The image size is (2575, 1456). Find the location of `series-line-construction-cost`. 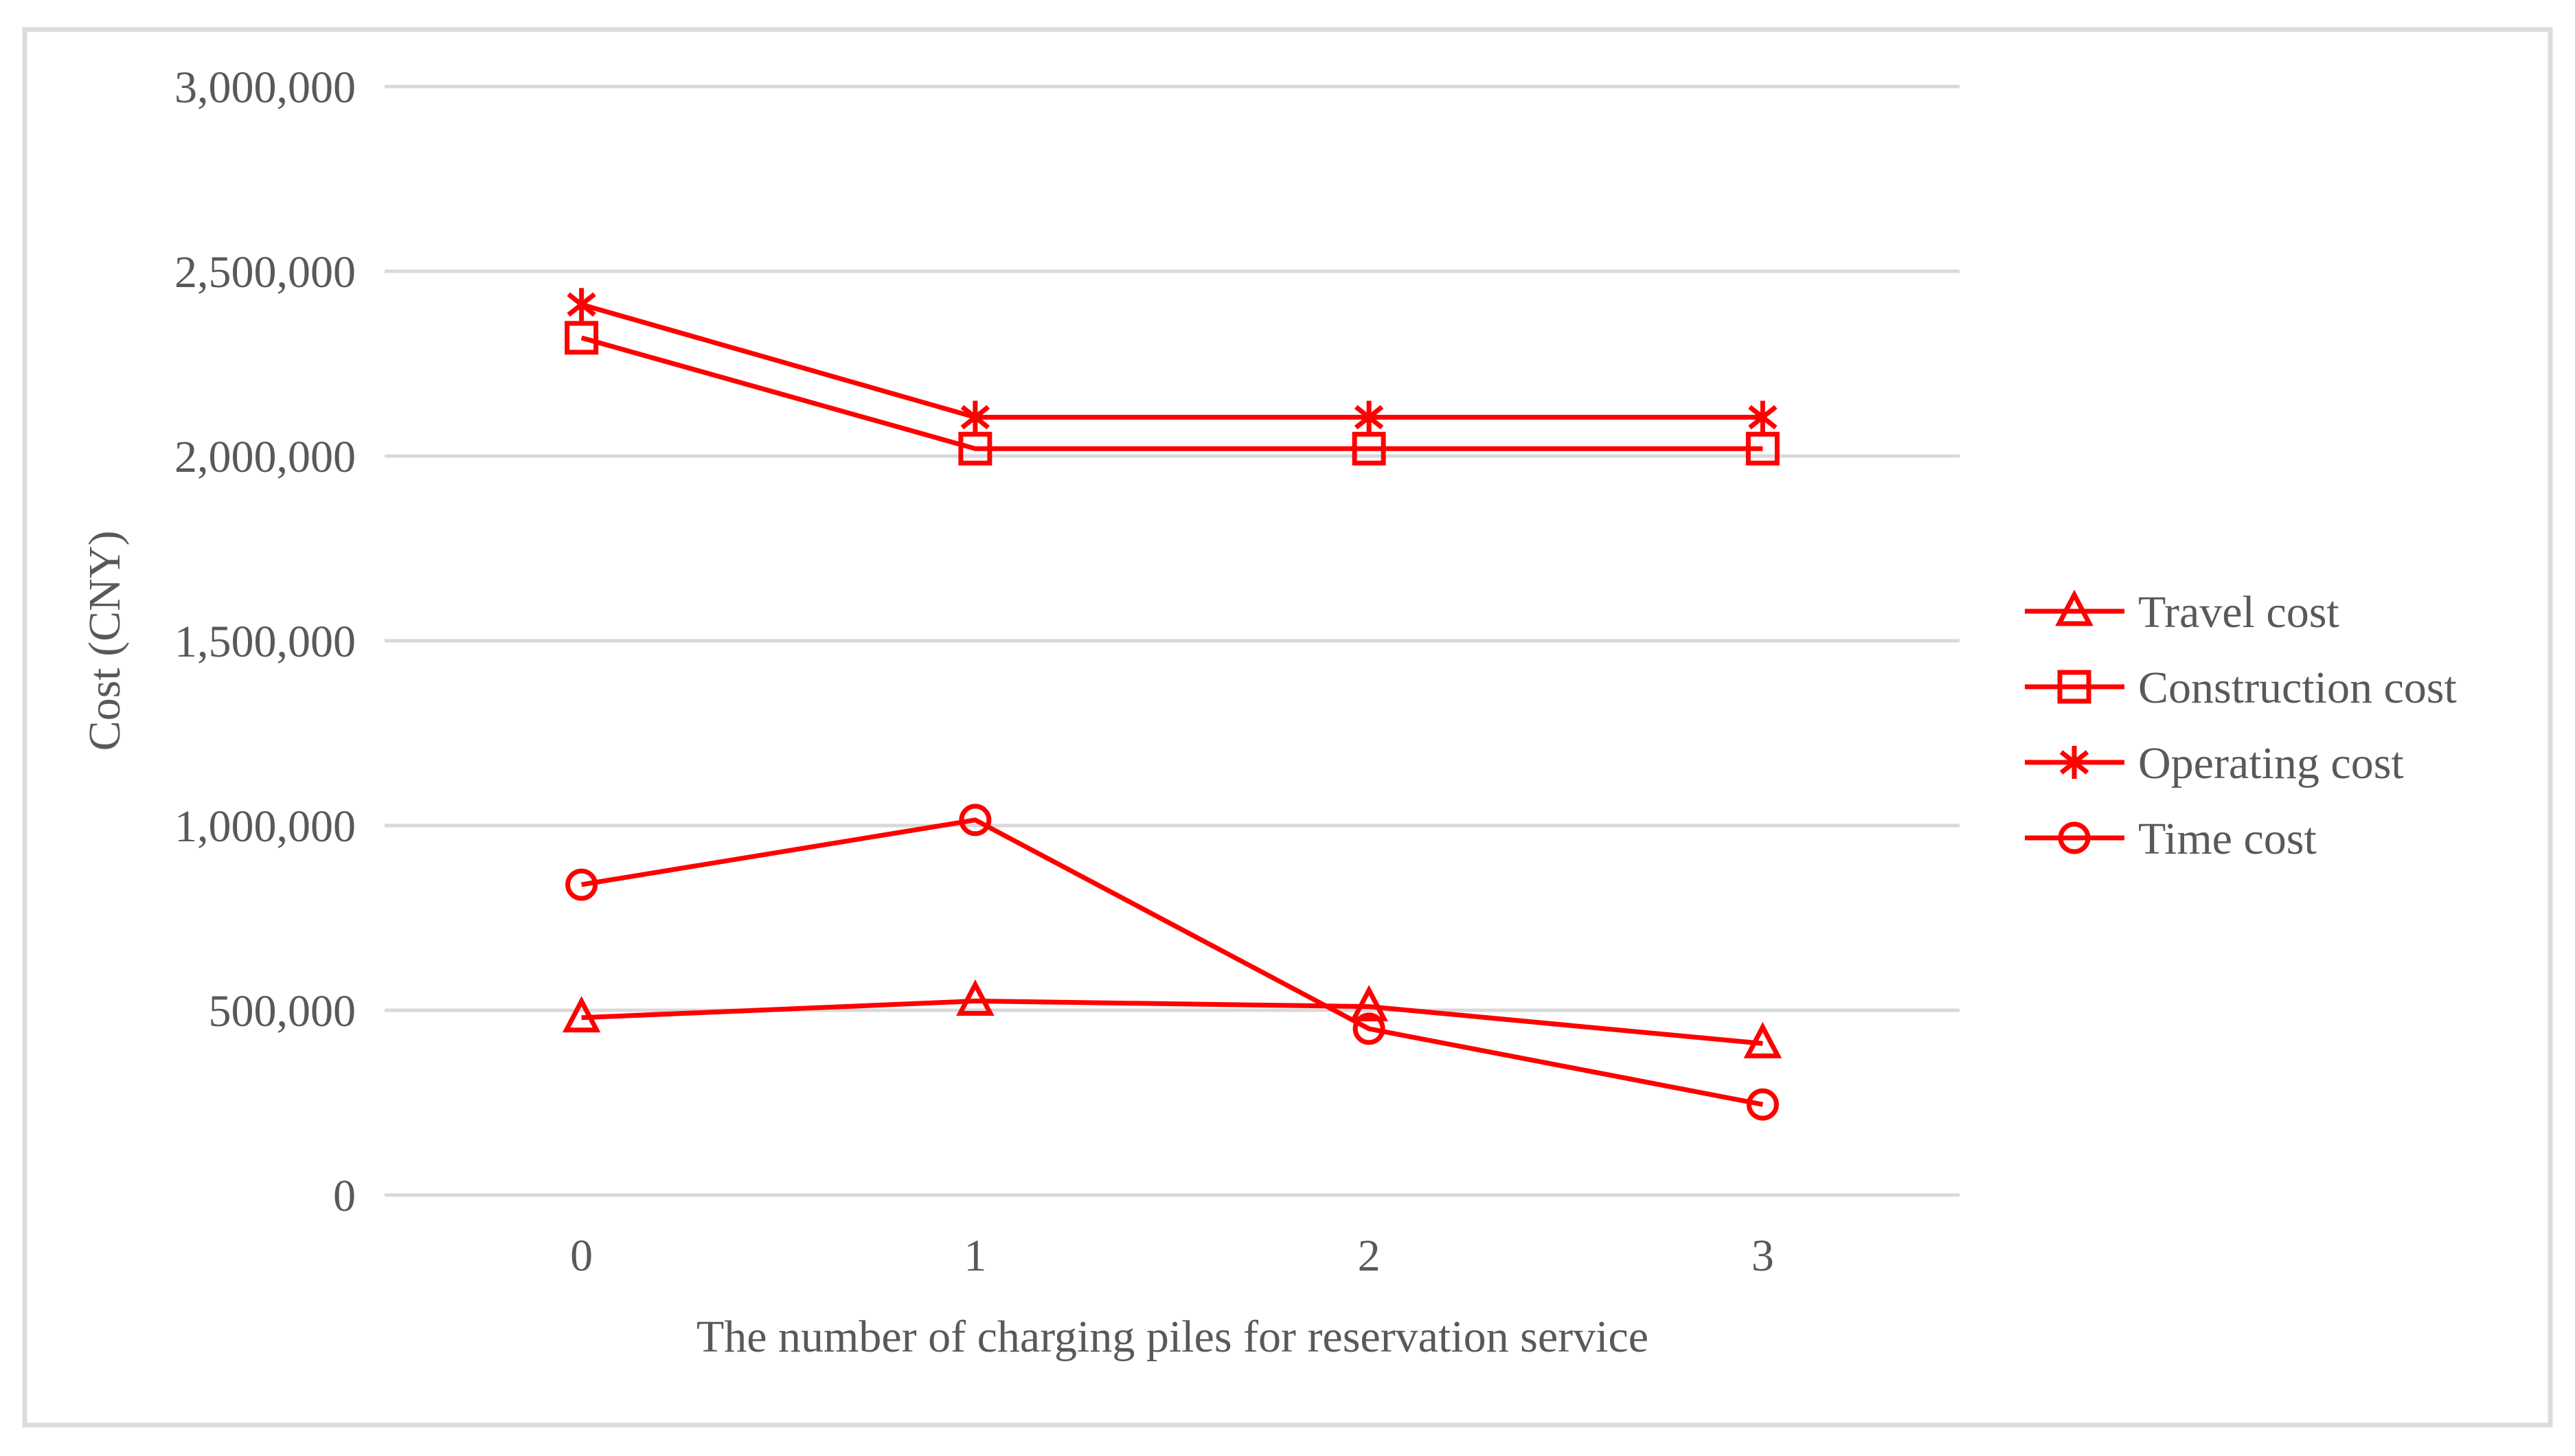

series-line-construction-cost is located at coordinates (1171, 393).